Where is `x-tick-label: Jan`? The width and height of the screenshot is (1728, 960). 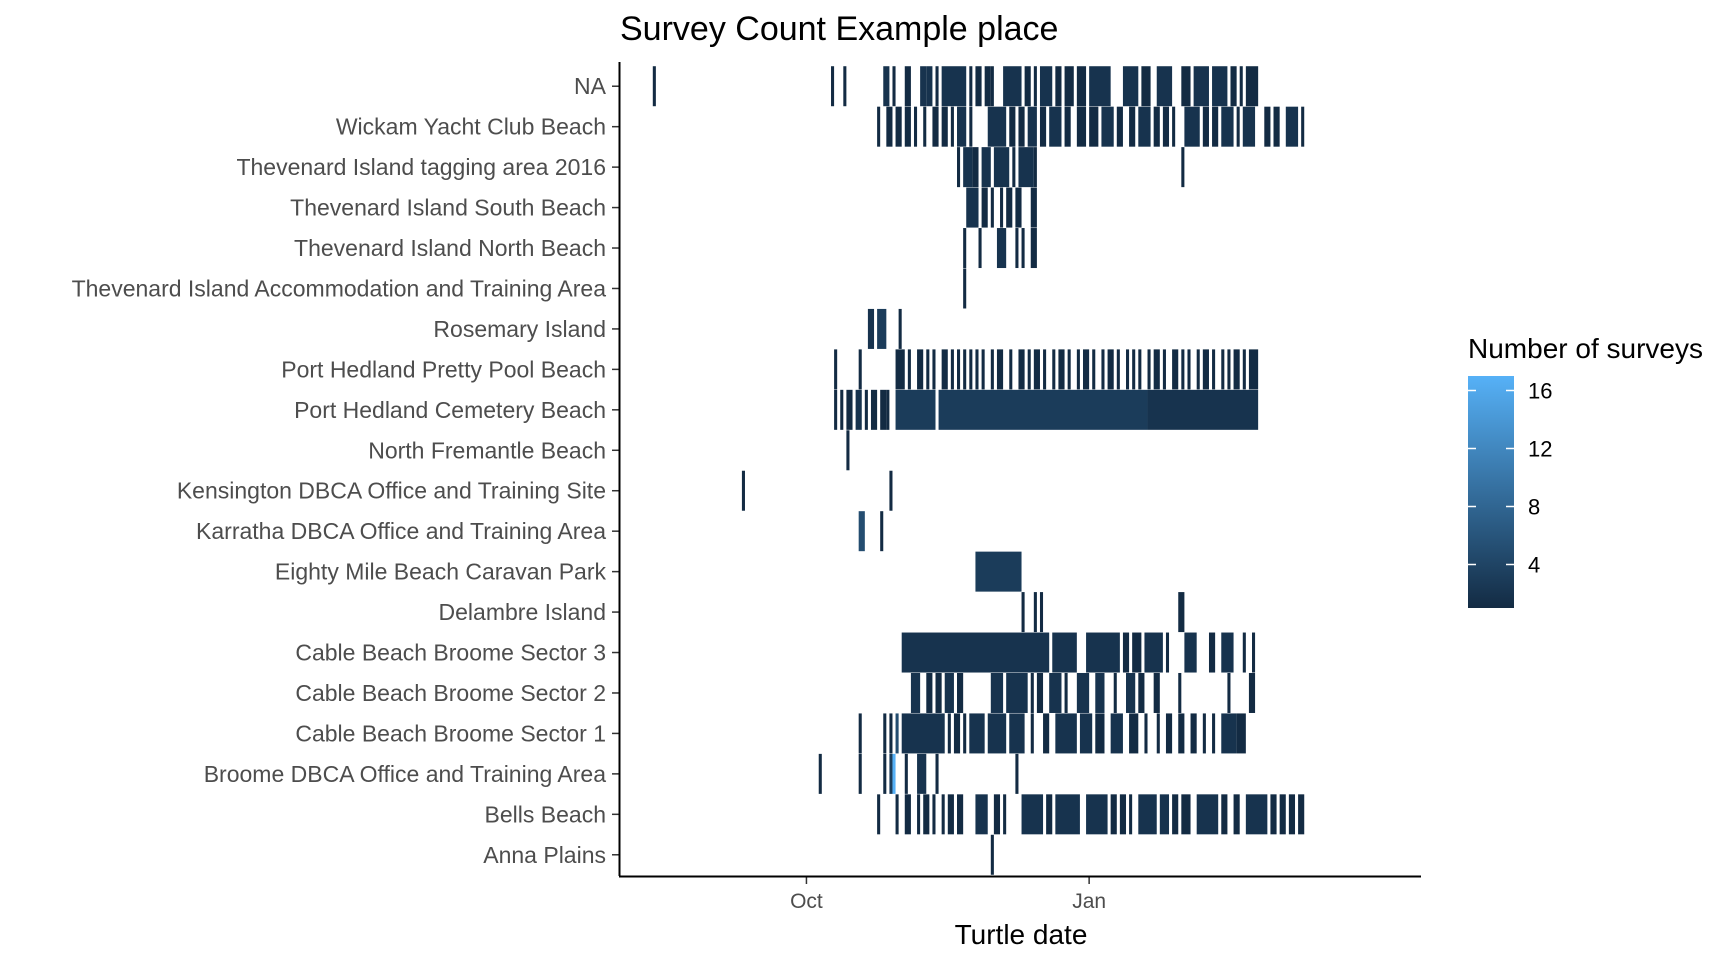
x-tick-label: Jan is located at coordinates (1089, 901).